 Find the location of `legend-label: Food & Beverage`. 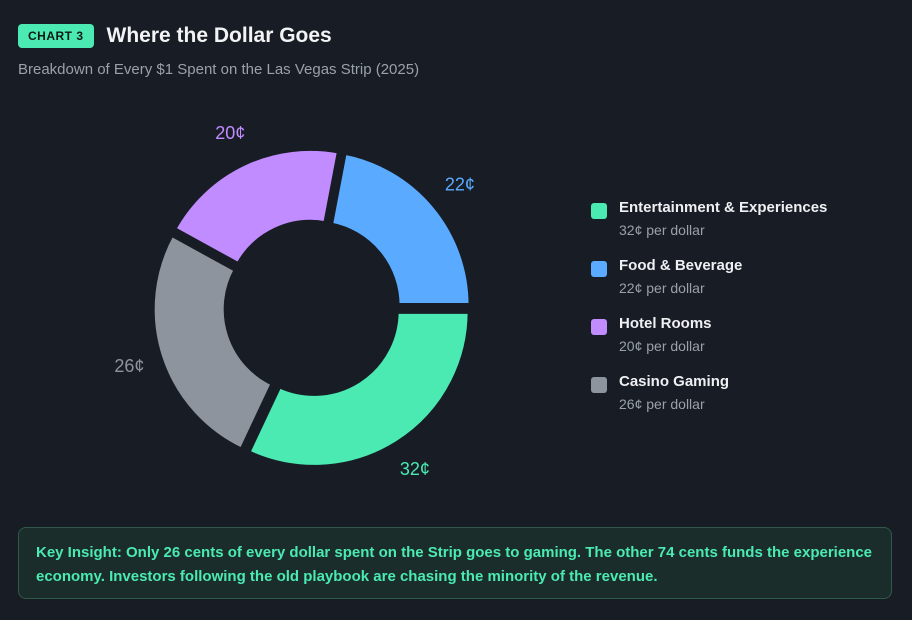

legend-label: Food & Beverage is located at coordinates (681, 265).